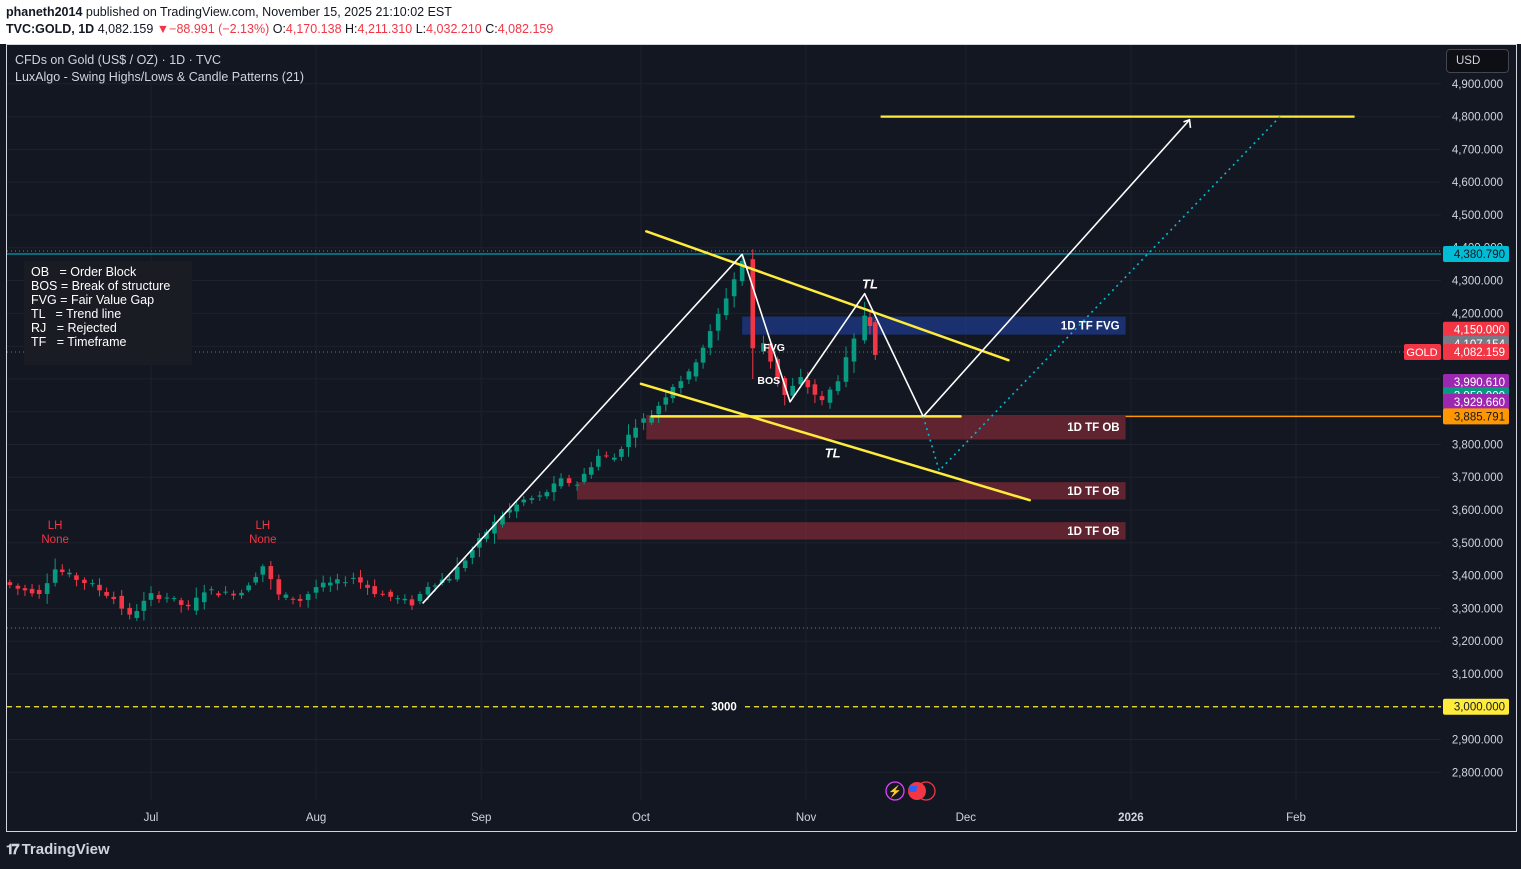  Describe the element at coordinates (1479, 403) in the screenshot. I see `price-tag-label: 3,929.660` at that location.